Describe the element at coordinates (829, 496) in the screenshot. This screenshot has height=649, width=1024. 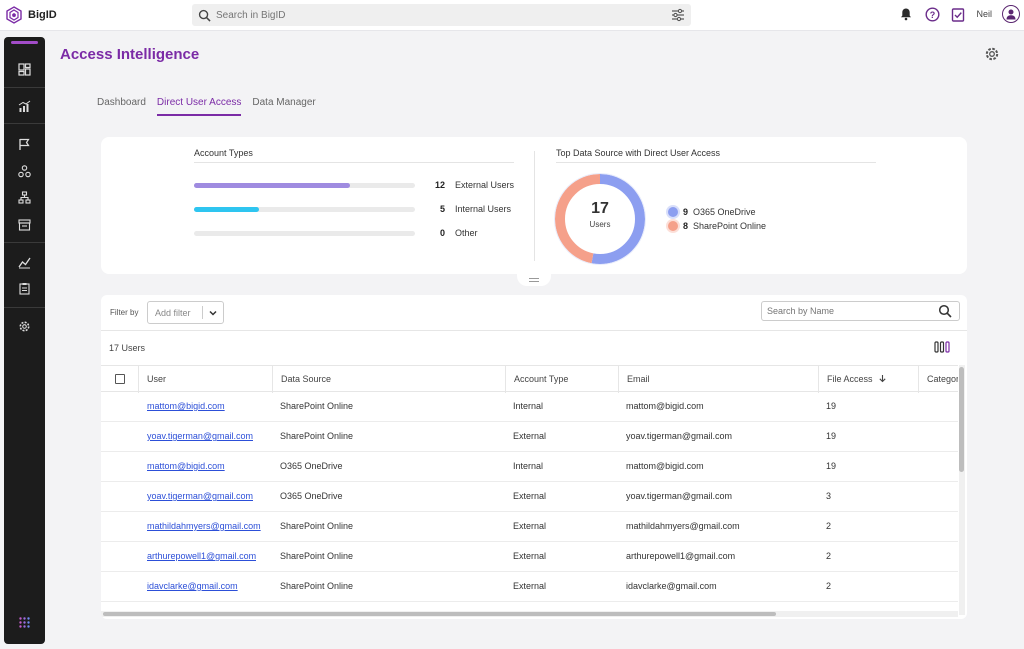
I see `cell-file-access: 3` at that location.